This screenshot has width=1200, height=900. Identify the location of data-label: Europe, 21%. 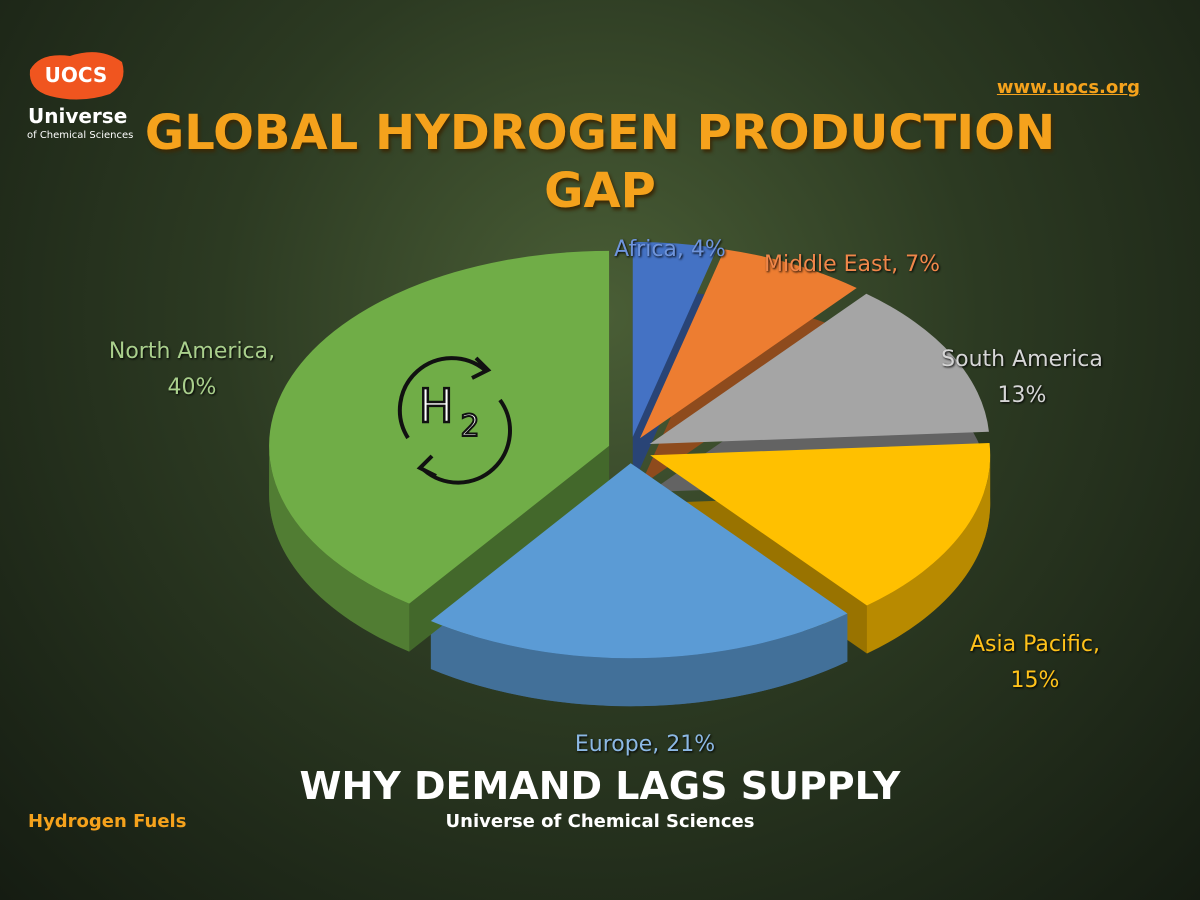
(645, 744).